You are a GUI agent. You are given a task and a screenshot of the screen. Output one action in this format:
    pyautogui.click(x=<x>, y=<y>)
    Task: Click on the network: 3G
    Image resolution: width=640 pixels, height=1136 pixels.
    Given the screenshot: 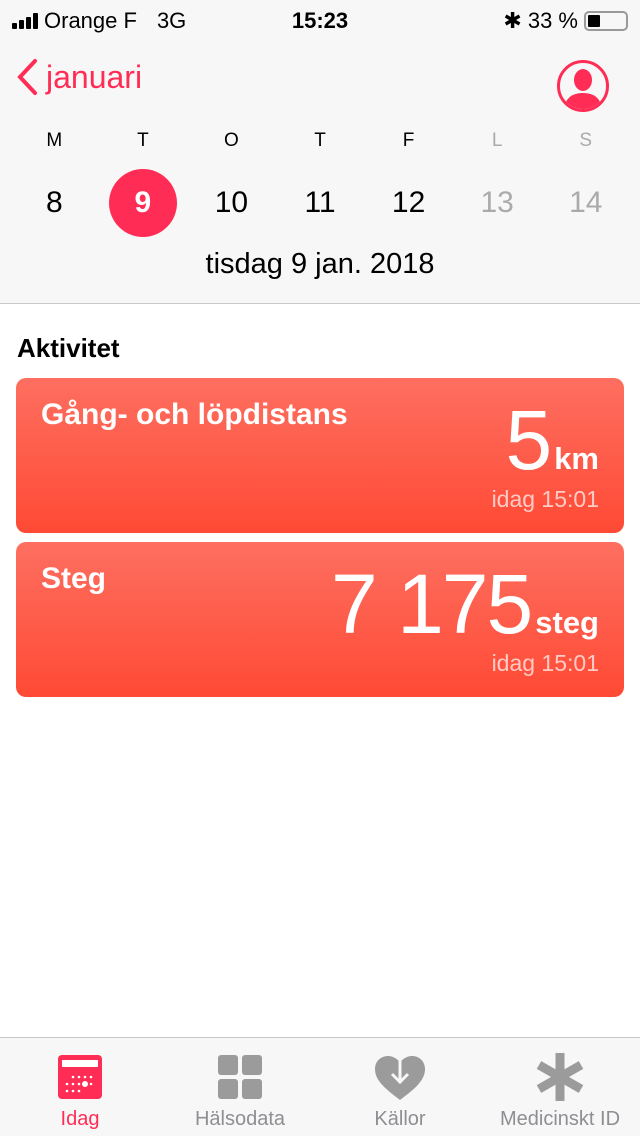 What is the action you would take?
    pyautogui.click(x=171, y=20)
    